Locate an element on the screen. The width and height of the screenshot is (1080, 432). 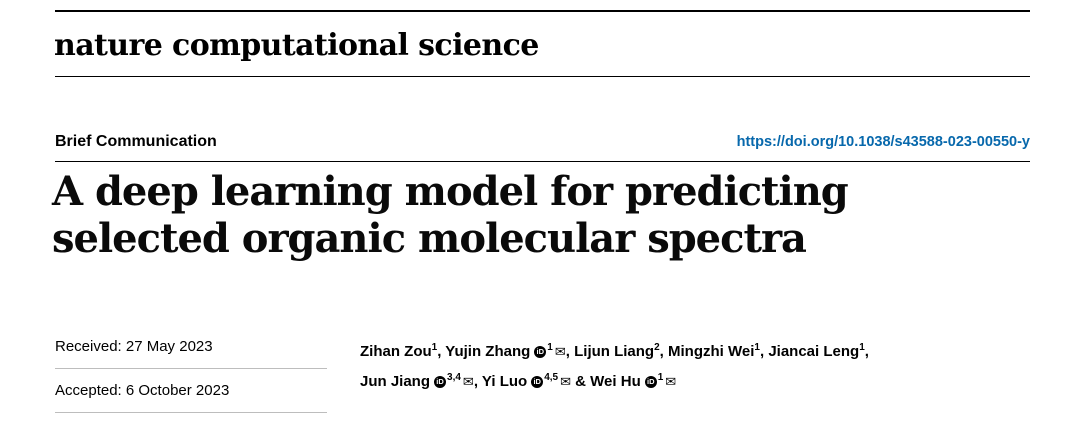
author-name: Zihan Zou is located at coordinates (396, 351).